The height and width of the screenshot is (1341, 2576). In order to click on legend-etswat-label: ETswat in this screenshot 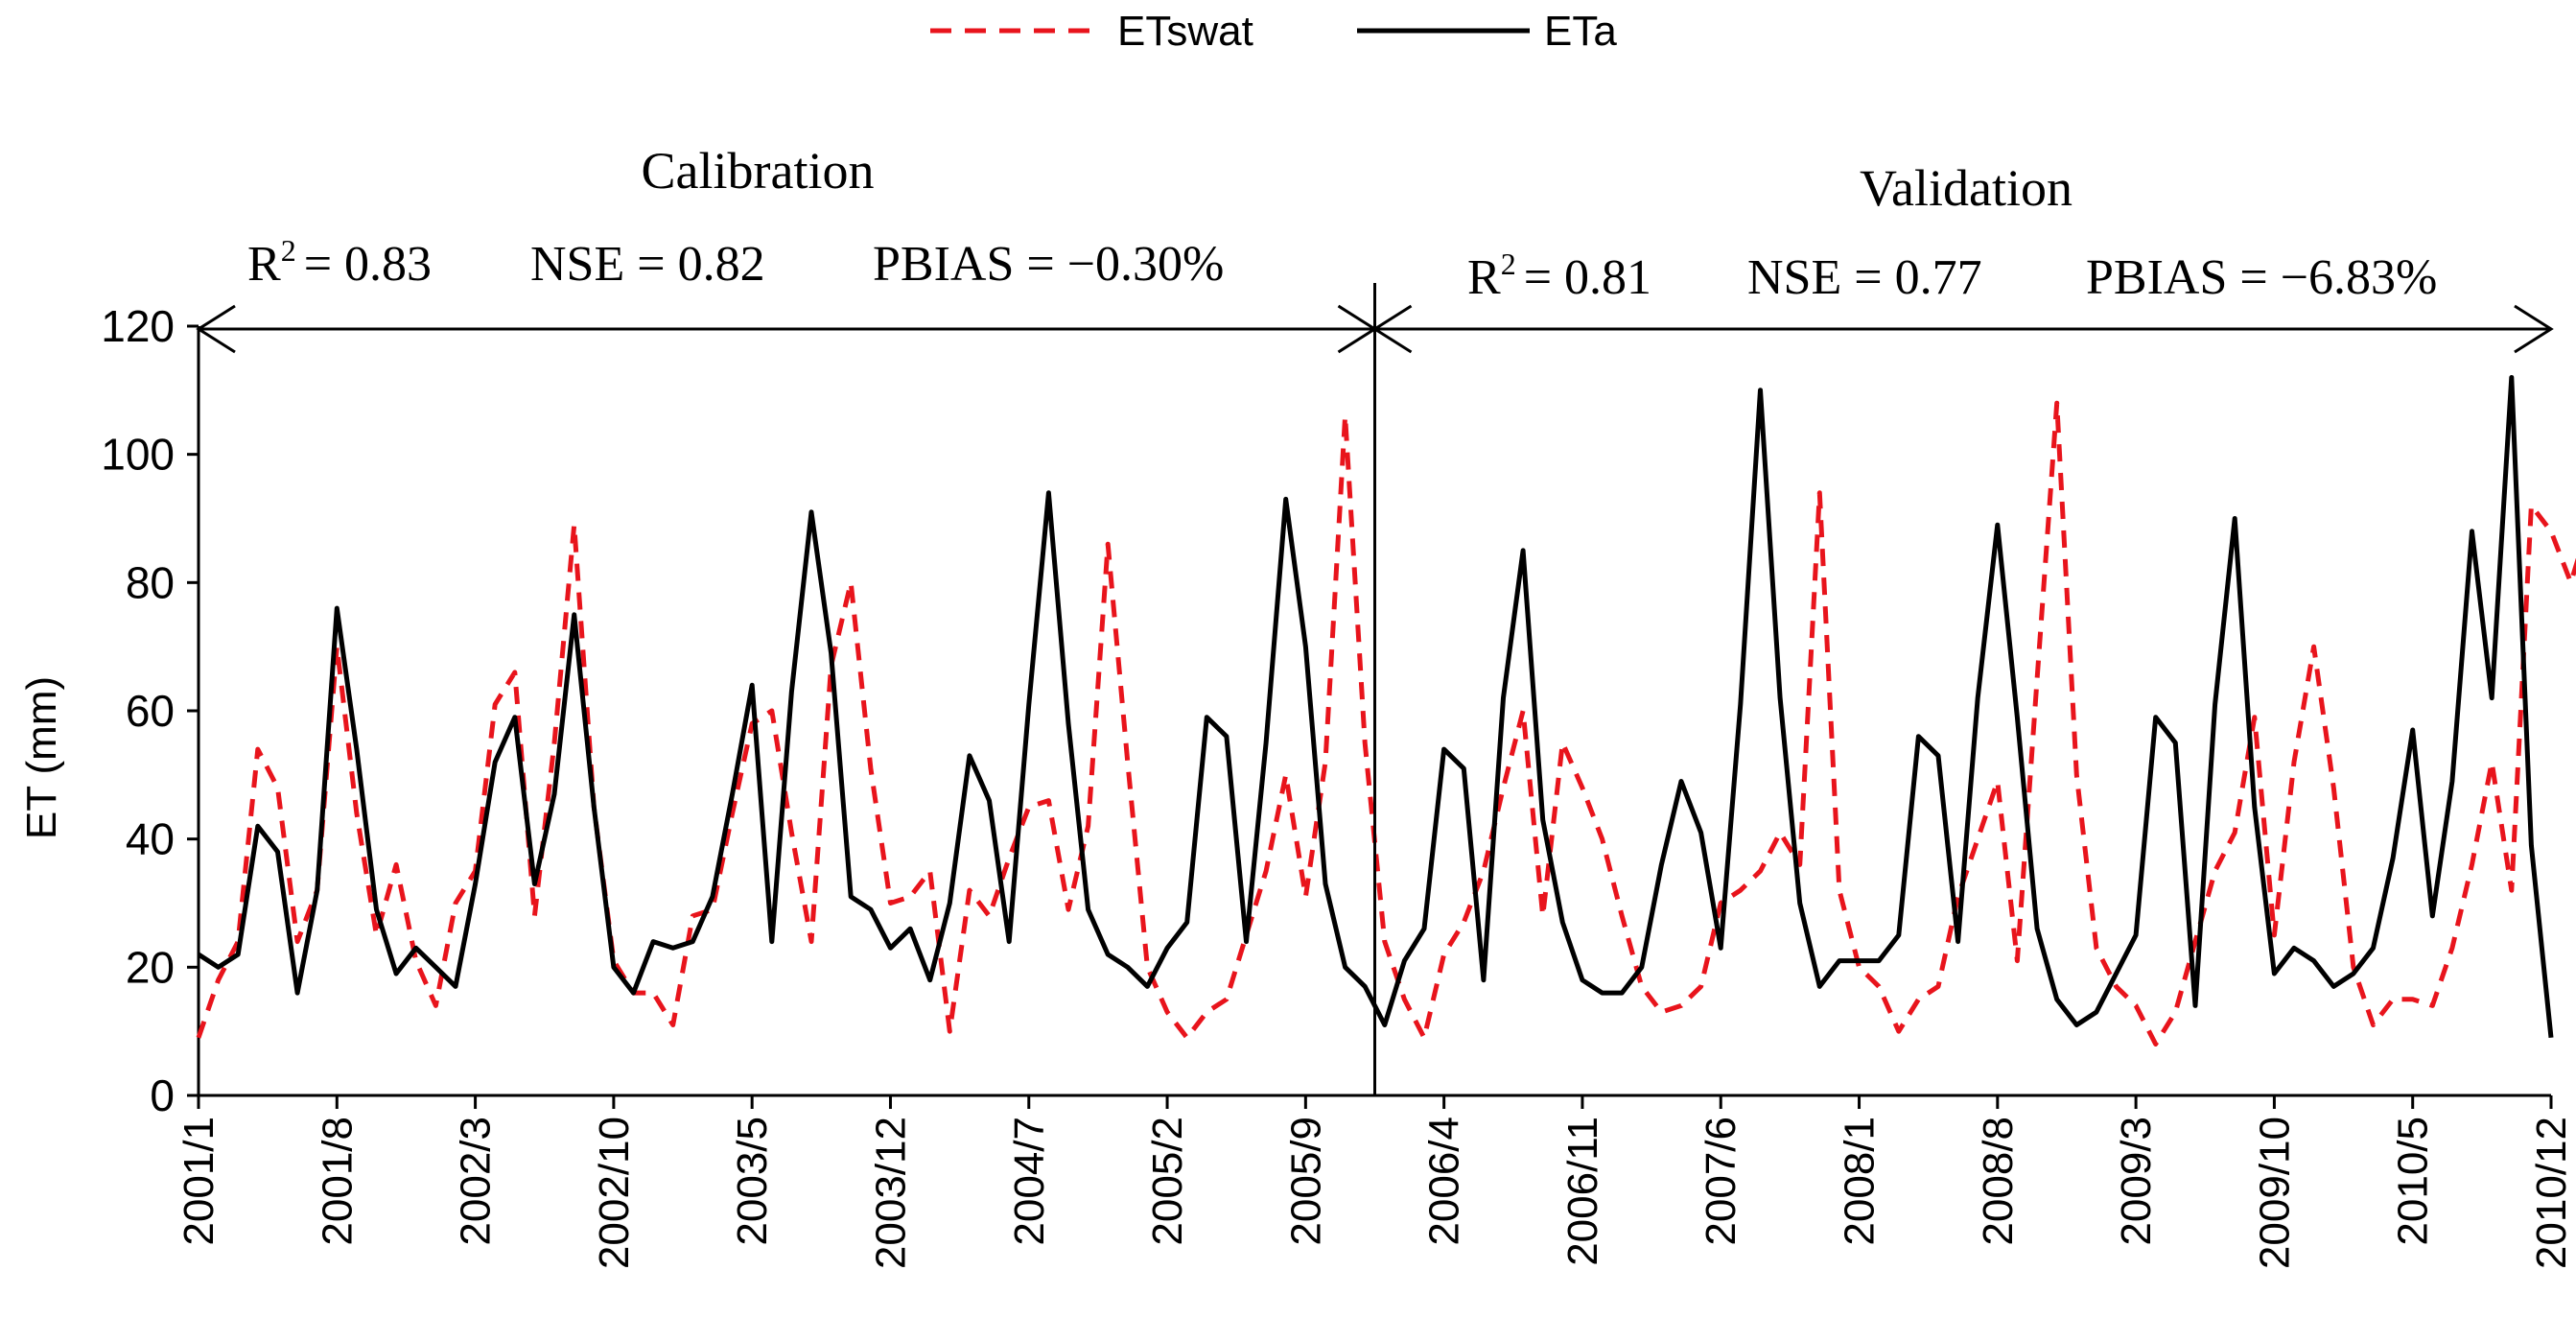, I will do `click(1185, 31)`.